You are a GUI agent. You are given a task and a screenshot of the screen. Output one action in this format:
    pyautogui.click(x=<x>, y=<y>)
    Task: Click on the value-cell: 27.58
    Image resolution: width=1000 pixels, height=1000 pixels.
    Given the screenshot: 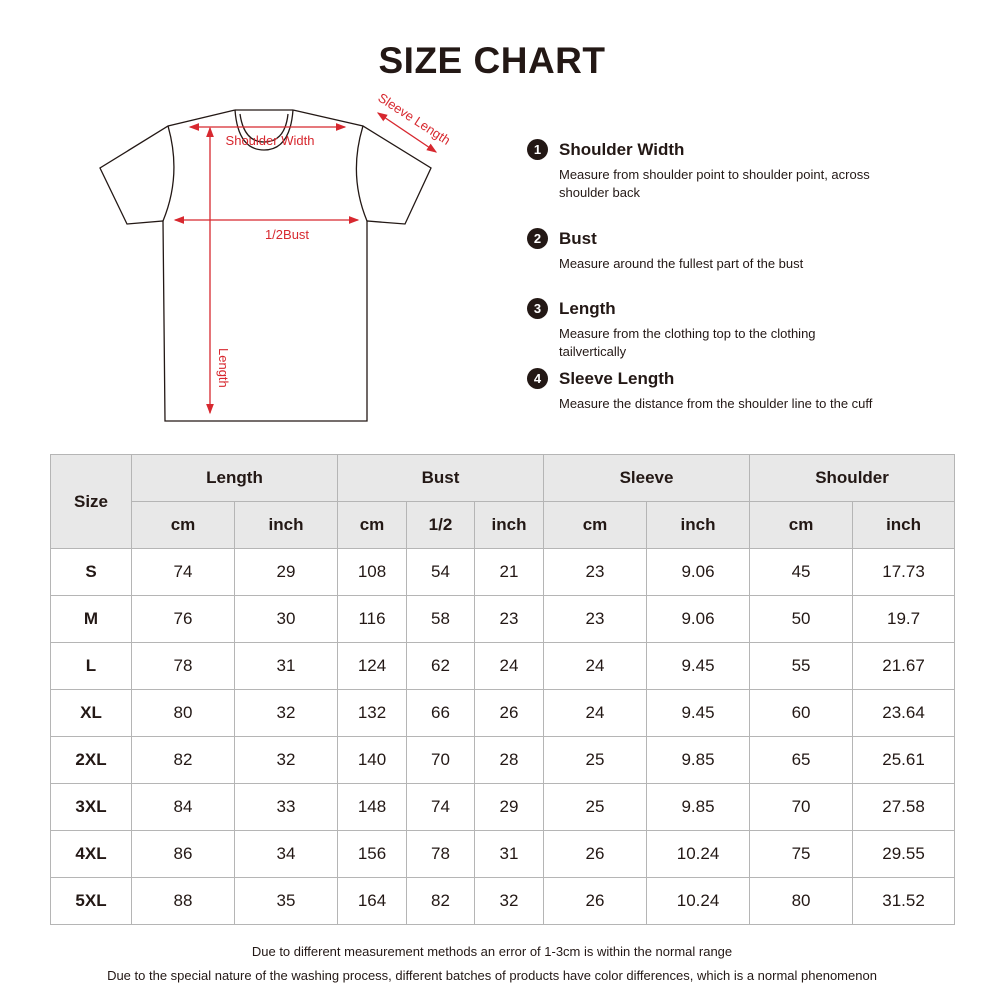 What is the action you would take?
    pyautogui.click(x=904, y=807)
    